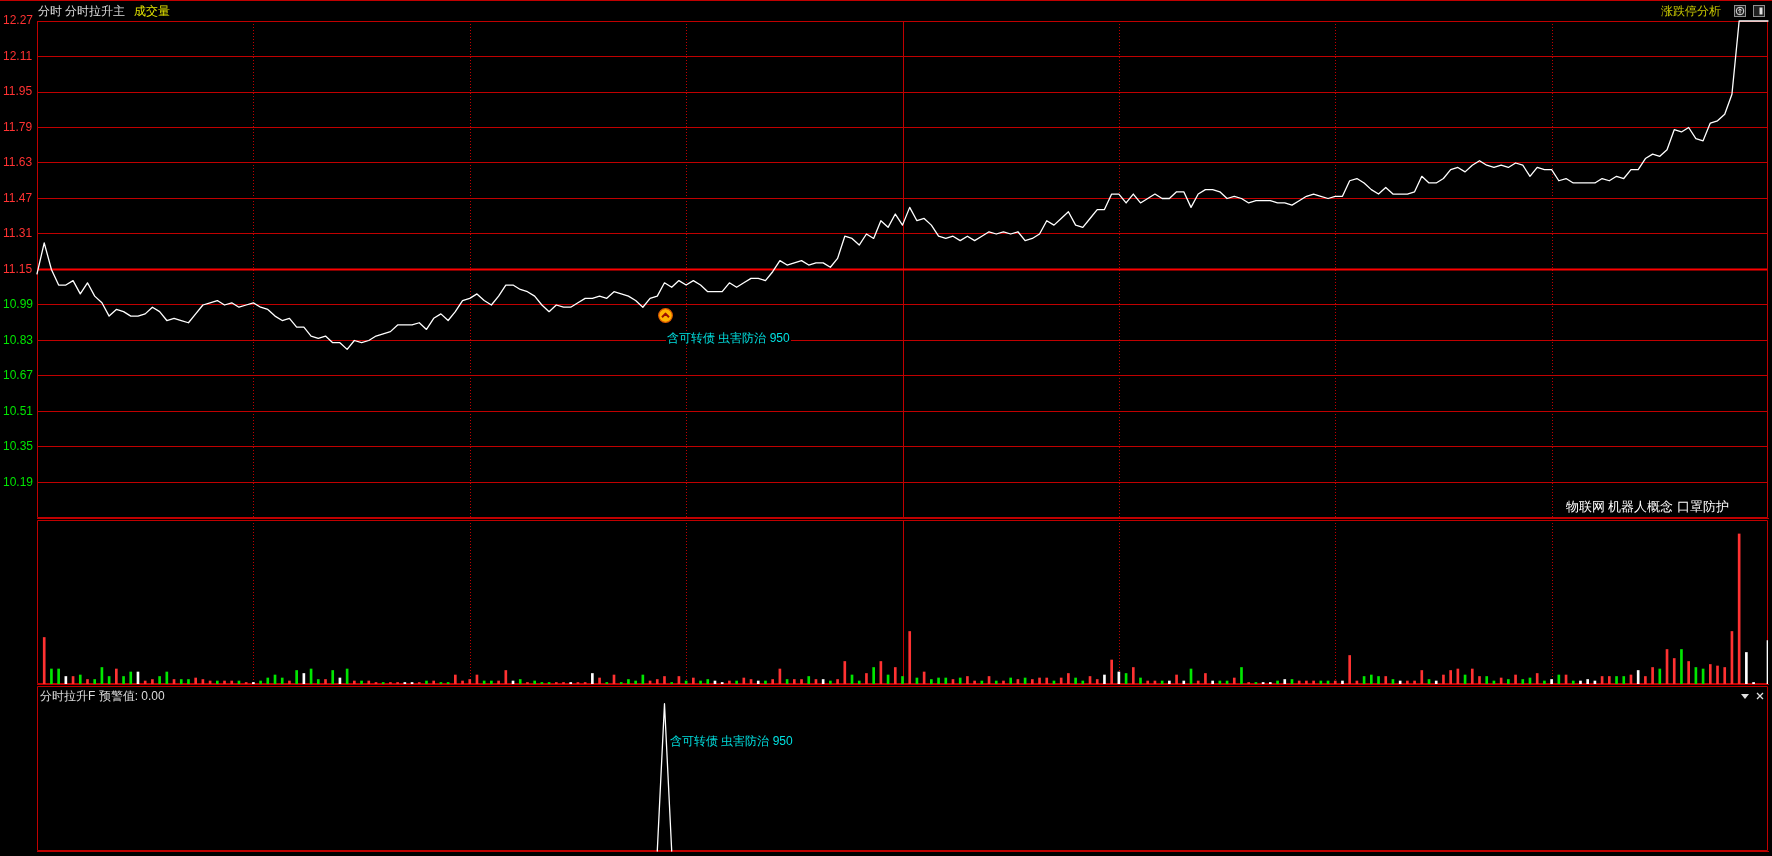 The width and height of the screenshot is (1772, 856). Describe the element at coordinates (18, 304) in the screenshot. I see `y-tick-label: 10.99` at that location.